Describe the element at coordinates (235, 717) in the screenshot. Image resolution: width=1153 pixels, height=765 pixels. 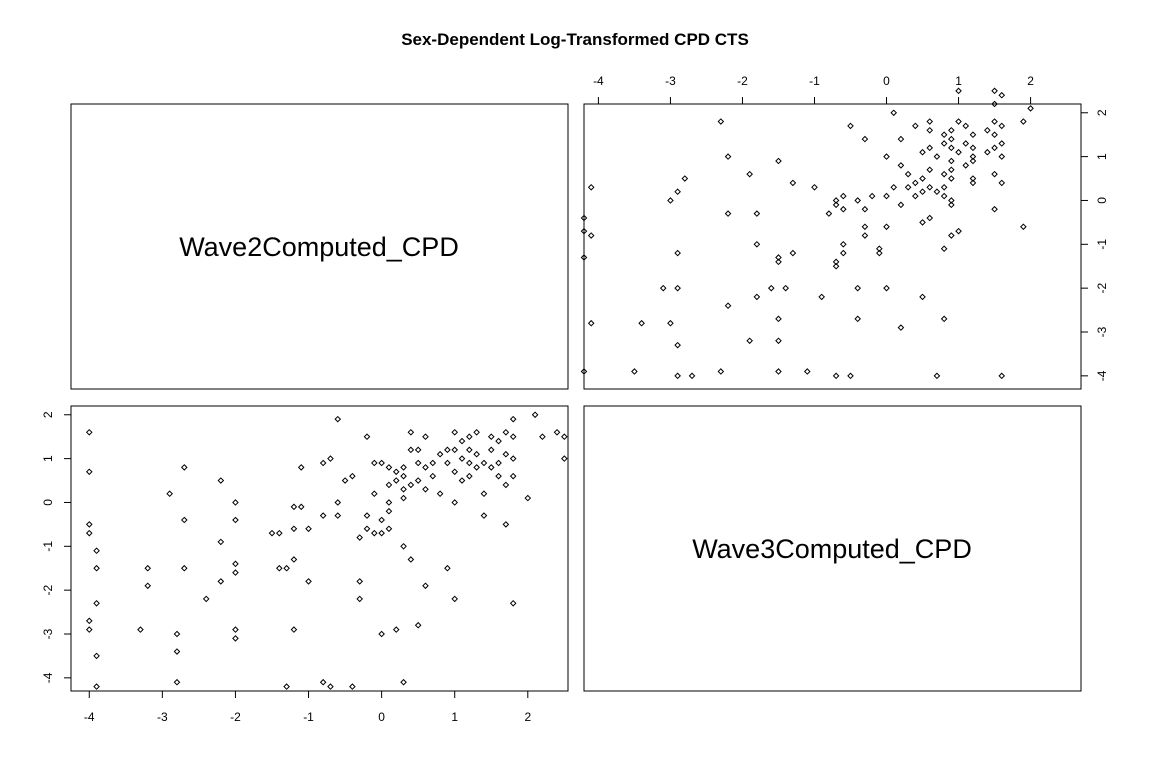
I see `bottom-tick-label: -2` at that location.